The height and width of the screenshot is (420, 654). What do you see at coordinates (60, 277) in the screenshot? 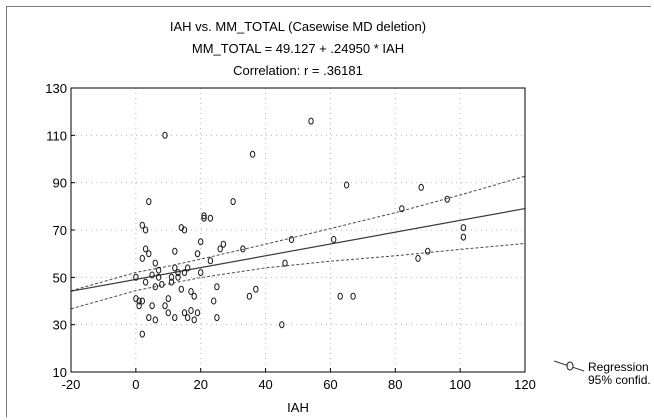
I see `y-tick-label: 50` at bounding box center [60, 277].